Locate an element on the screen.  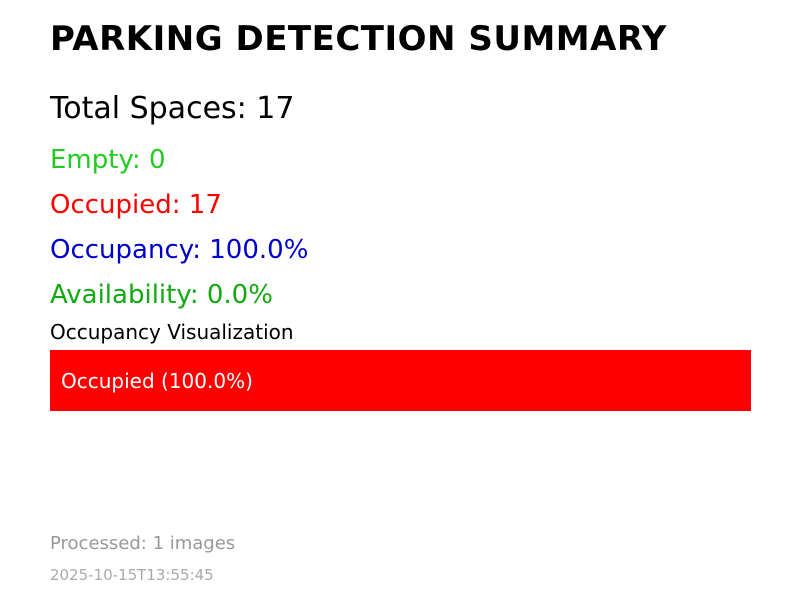
occupied-count-text: Occupied: 17 is located at coordinates (136, 205).